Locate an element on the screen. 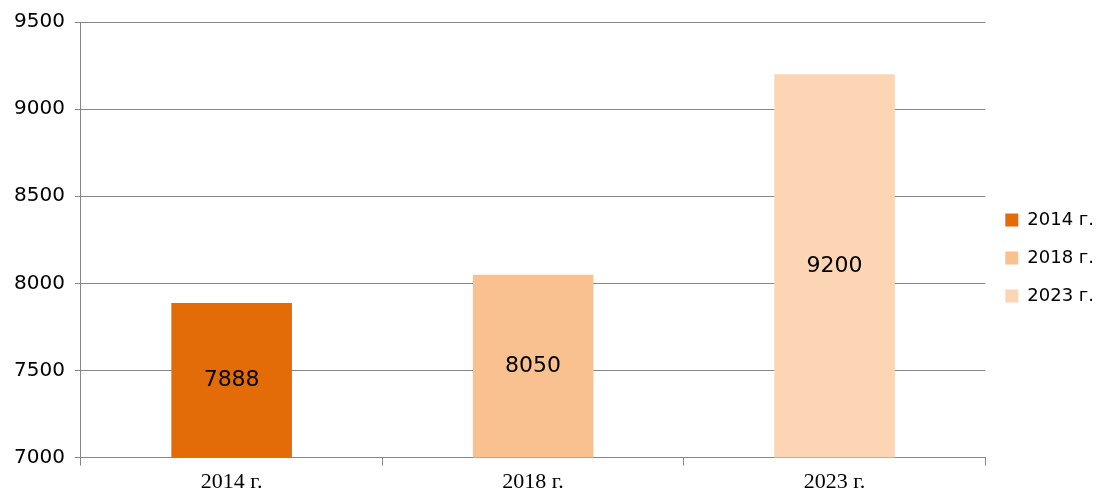  x-tick-label: 2014 г. is located at coordinates (231, 480).